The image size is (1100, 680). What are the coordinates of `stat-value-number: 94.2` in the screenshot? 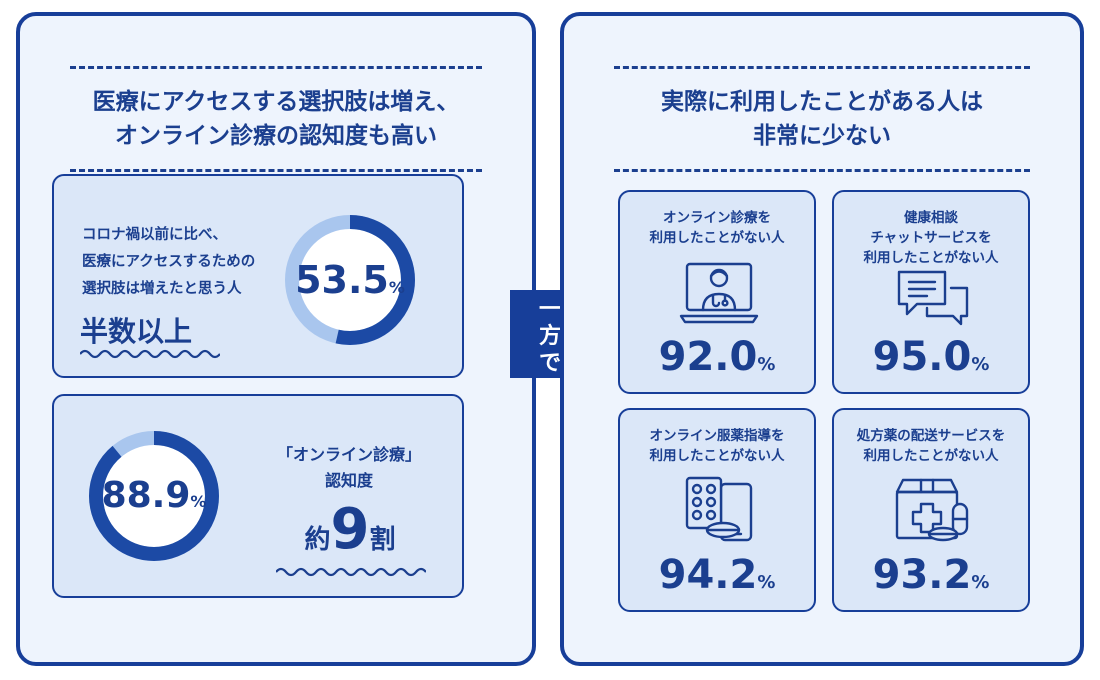 It's located at (708, 575).